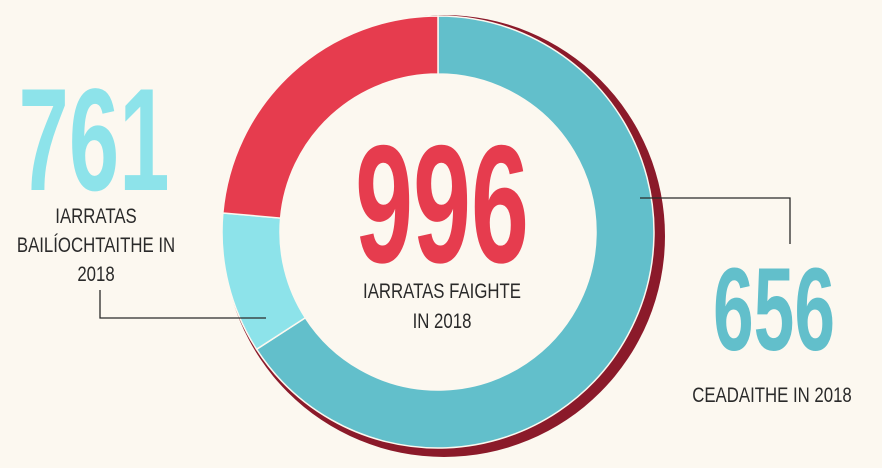  I want to click on total-value: 996, so click(442, 203).